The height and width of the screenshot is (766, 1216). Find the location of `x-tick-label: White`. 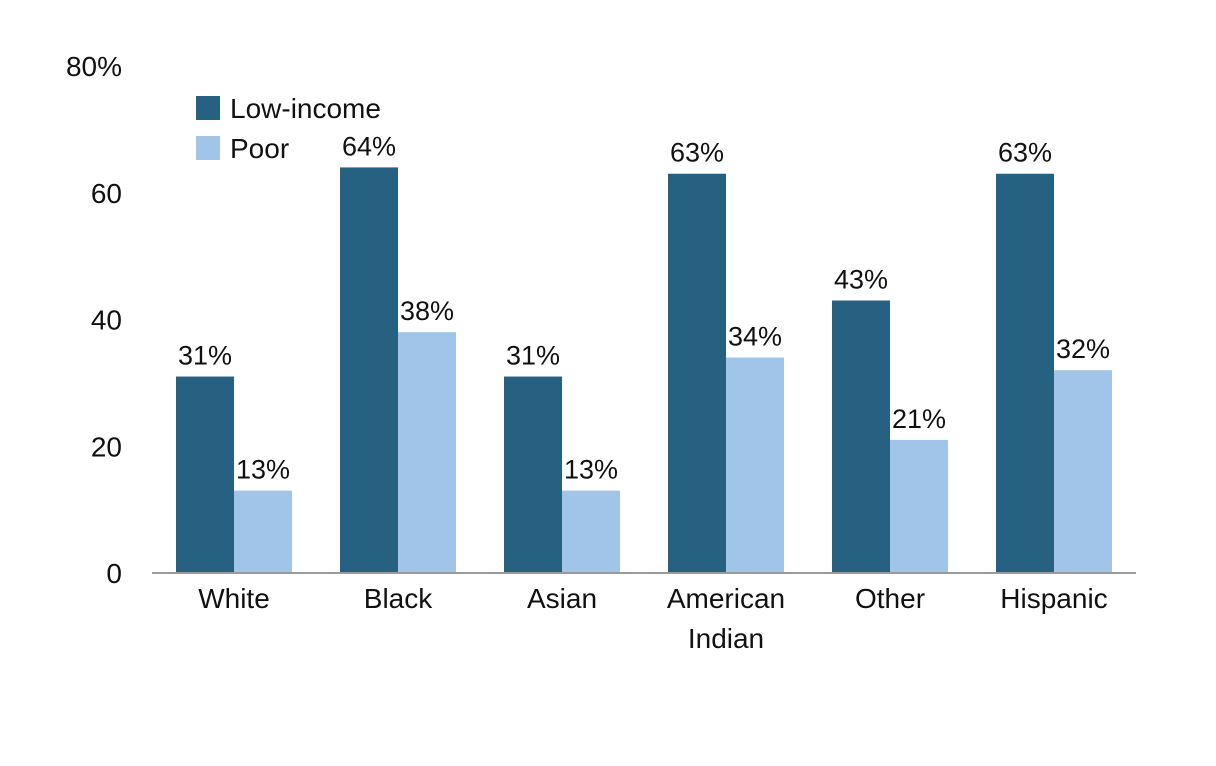

x-tick-label: White is located at coordinates (234, 598).